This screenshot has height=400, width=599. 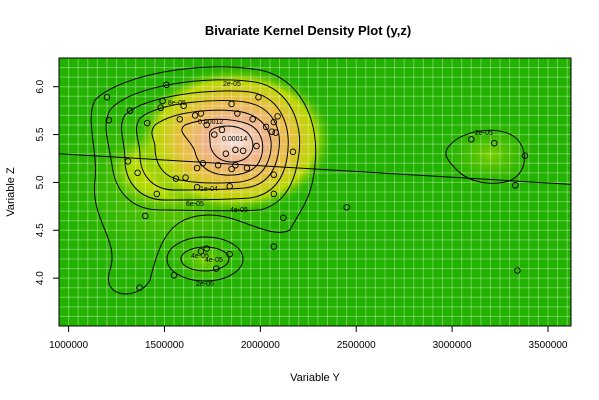 I want to click on contour-6e-05-main, so click(x=204, y=145).